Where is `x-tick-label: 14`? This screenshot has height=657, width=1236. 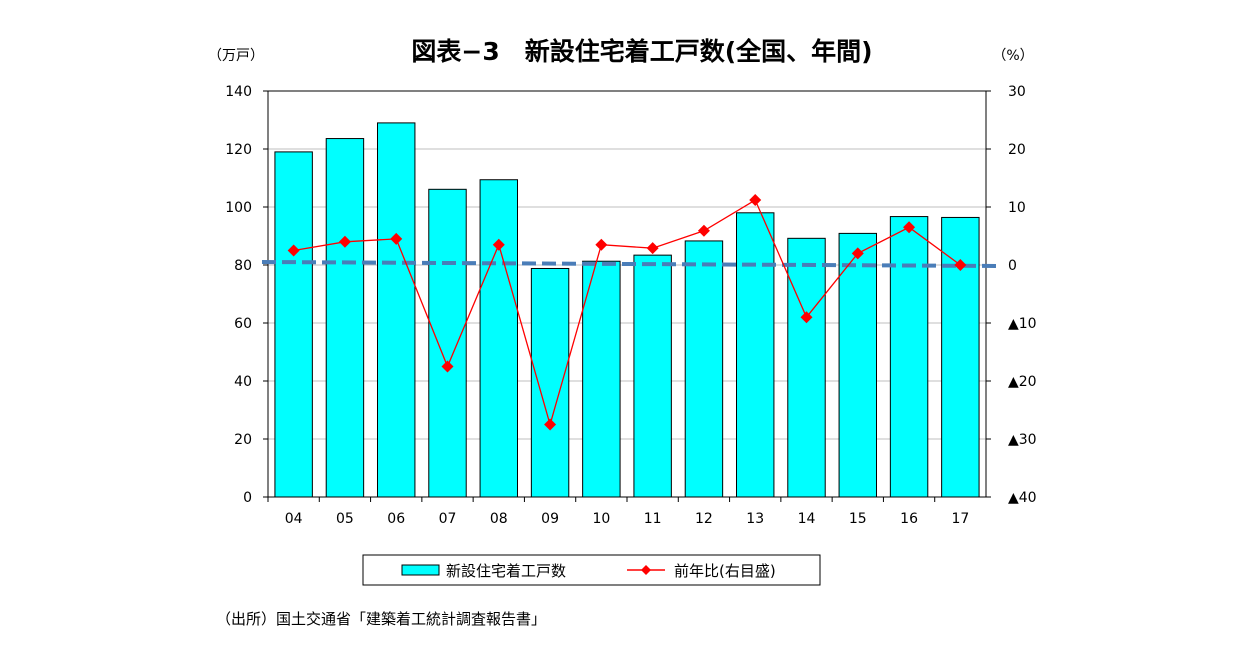
x-tick-label: 14 is located at coordinates (807, 519).